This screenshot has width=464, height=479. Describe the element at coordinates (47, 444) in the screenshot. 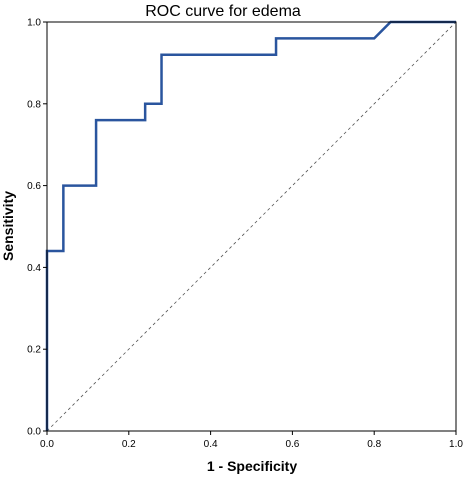

I see `x-tick-label: 0.0` at that location.